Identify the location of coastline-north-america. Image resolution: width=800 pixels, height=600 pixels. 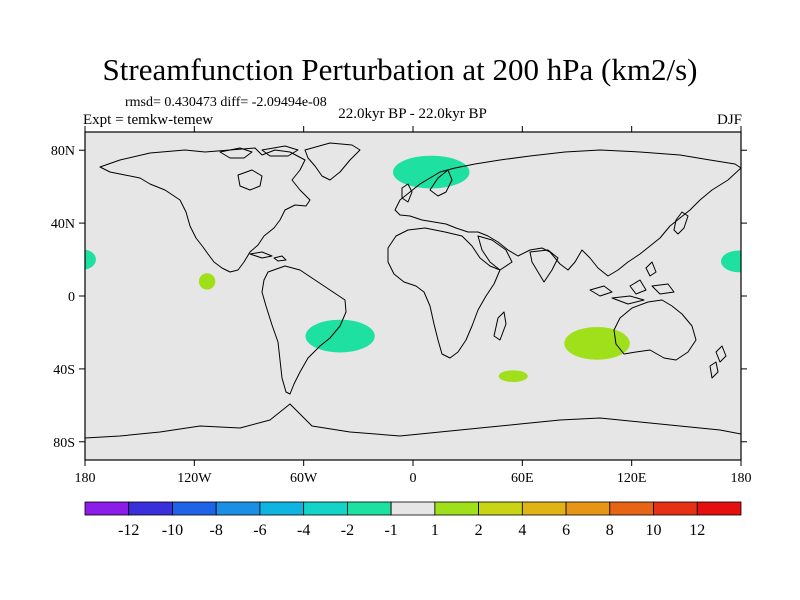
(205, 210).